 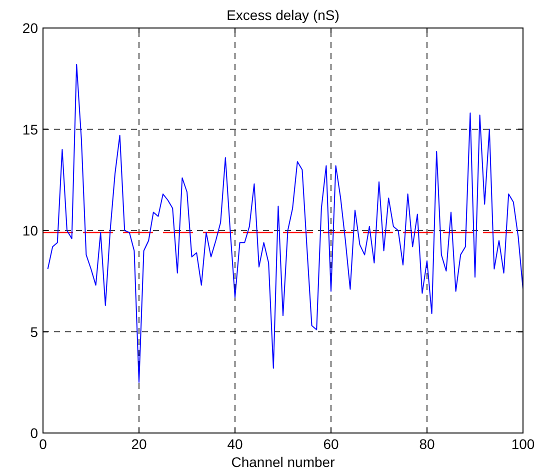 What do you see at coordinates (331, 444) in the screenshot?
I see `x-tick-label: 60` at bounding box center [331, 444].